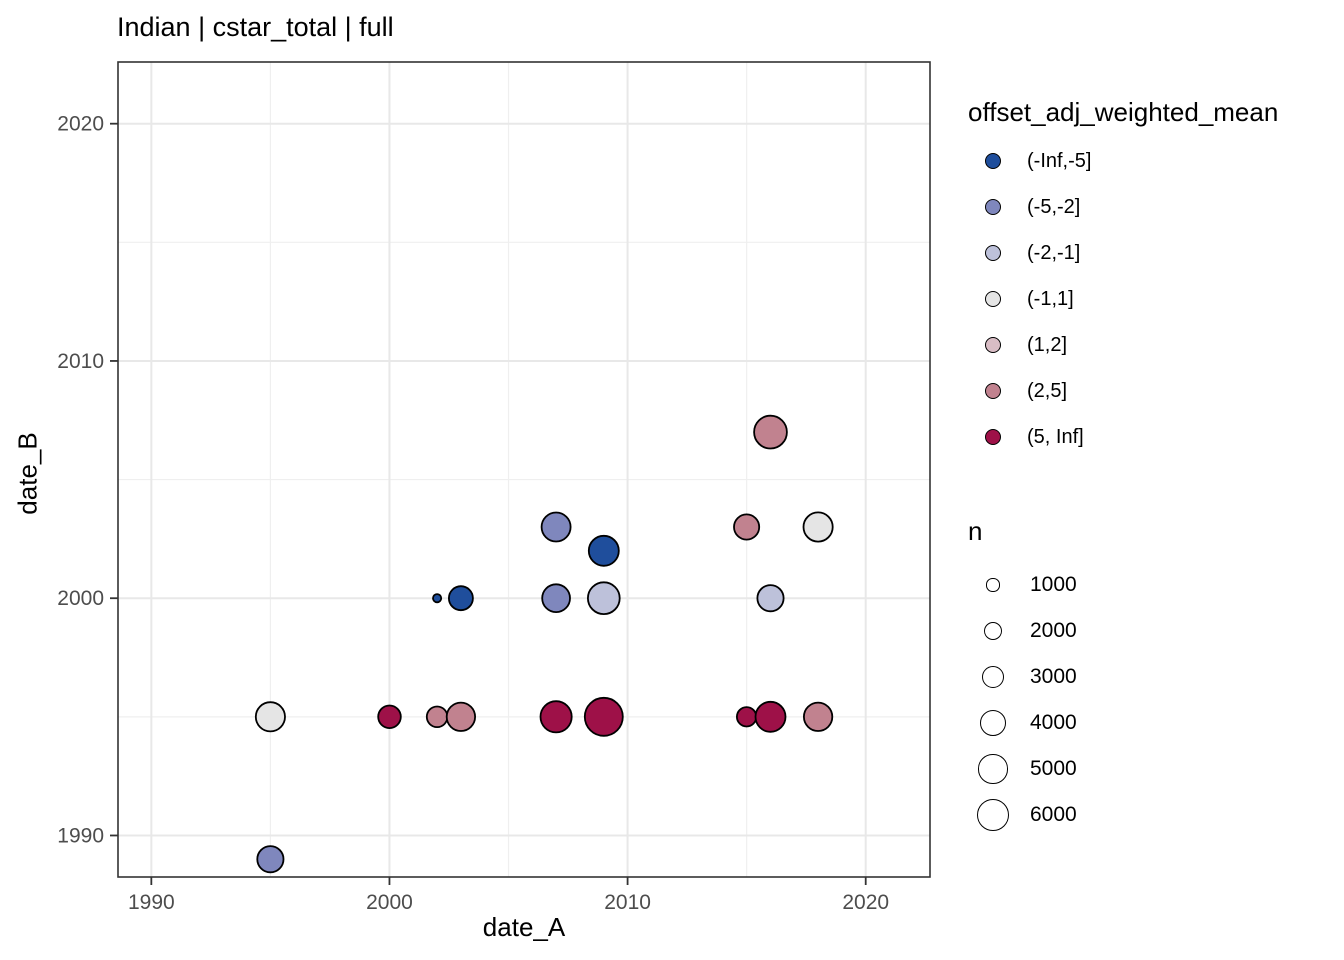 The image size is (1344, 960). I want to click on color-legend-row: (-1,1], so click(1123, 299).